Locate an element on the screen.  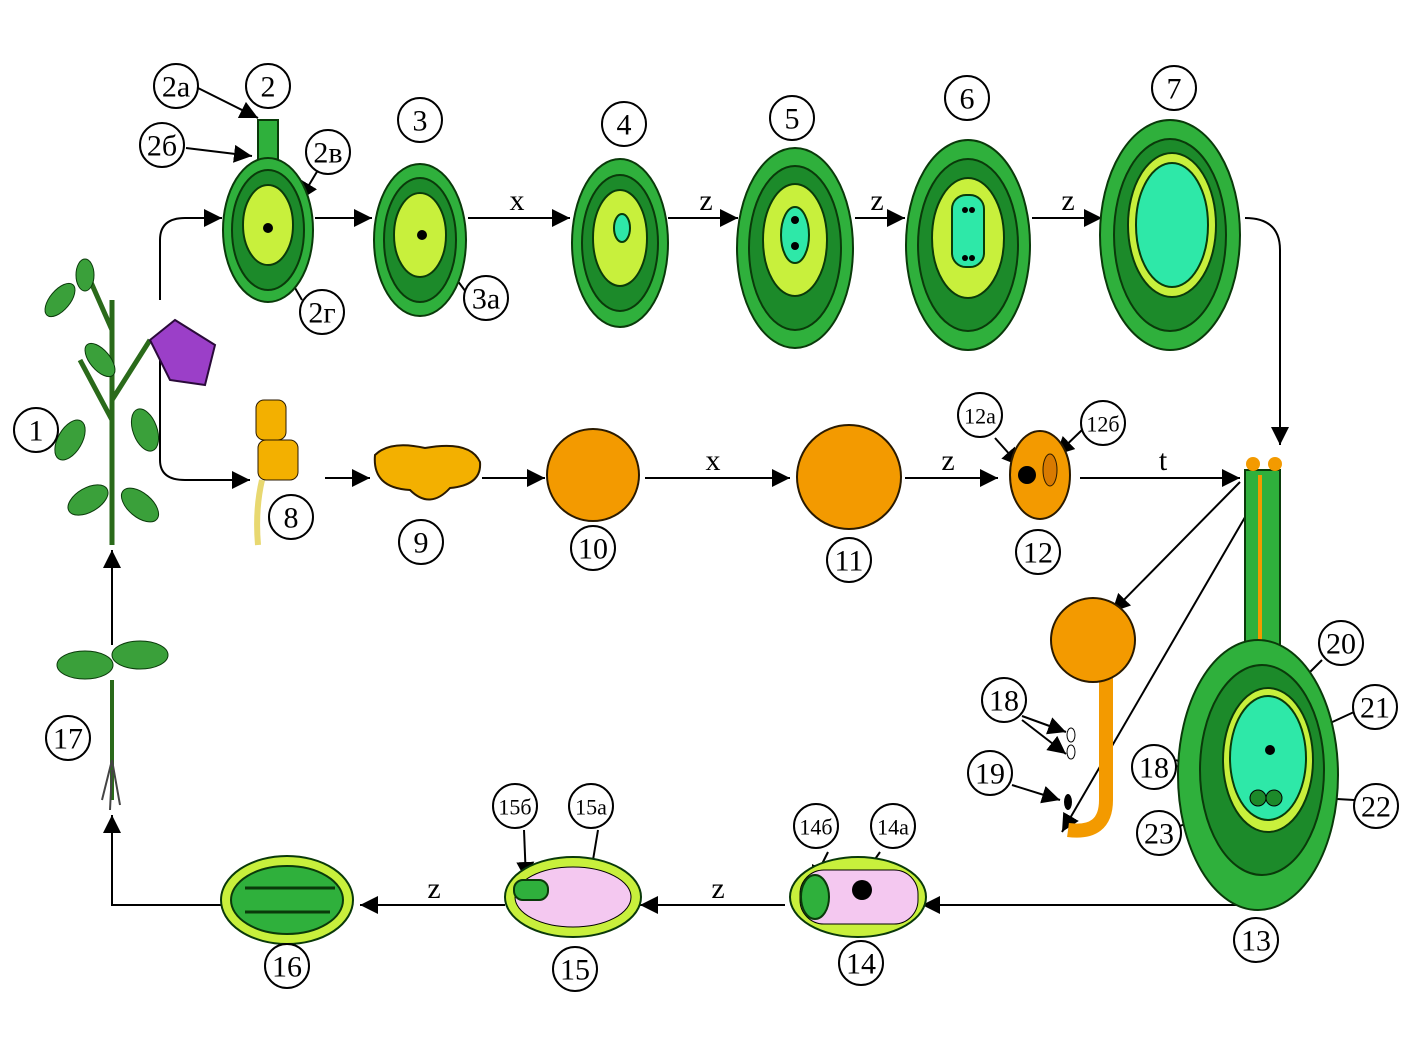
label: 10 is located at coordinates (593, 549).